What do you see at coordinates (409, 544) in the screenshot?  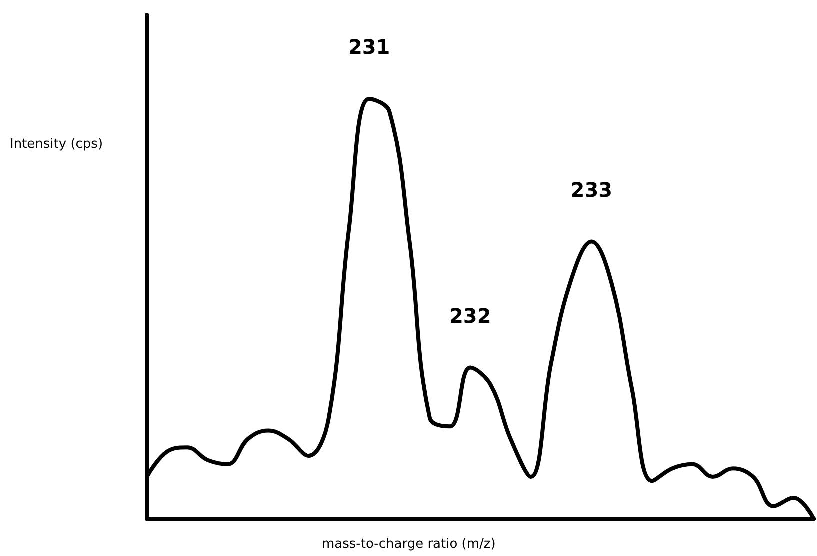 I see `x-axis-title: mass-to-charge ratio (m/z)` at bounding box center [409, 544].